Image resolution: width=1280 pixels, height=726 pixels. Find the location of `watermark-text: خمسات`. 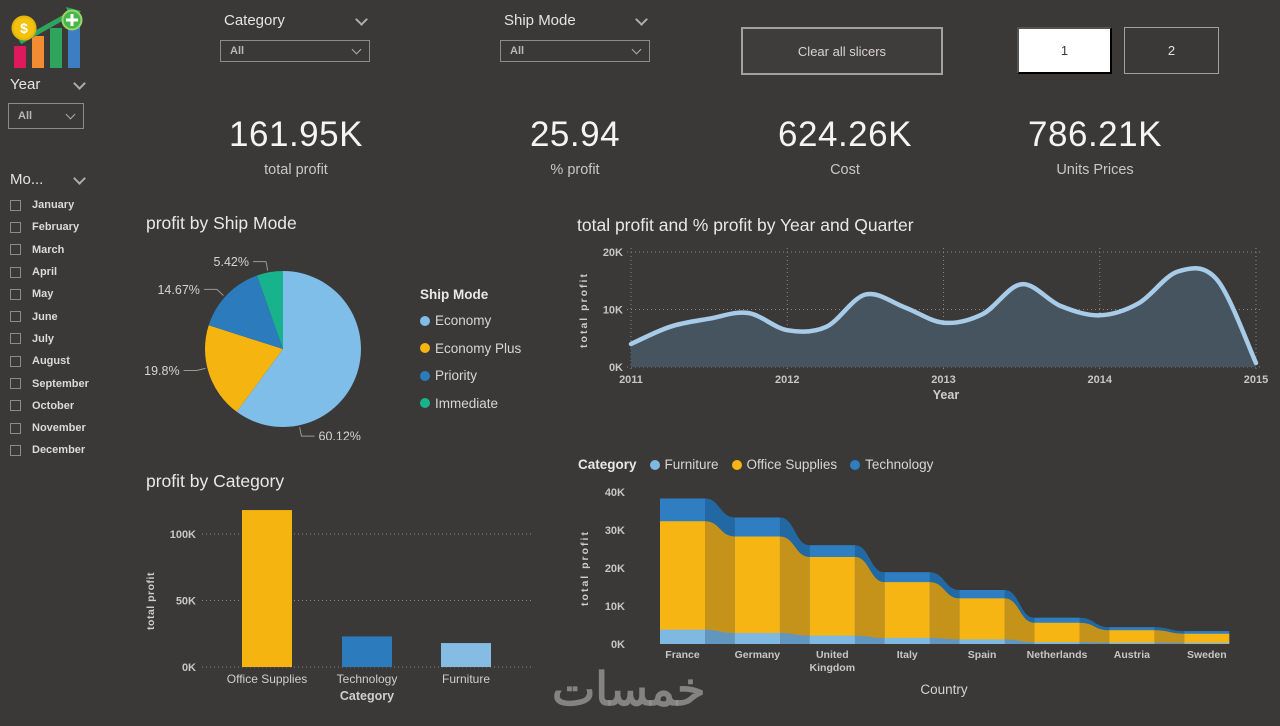

watermark-text: خمسات is located at coordinates (629, 689).